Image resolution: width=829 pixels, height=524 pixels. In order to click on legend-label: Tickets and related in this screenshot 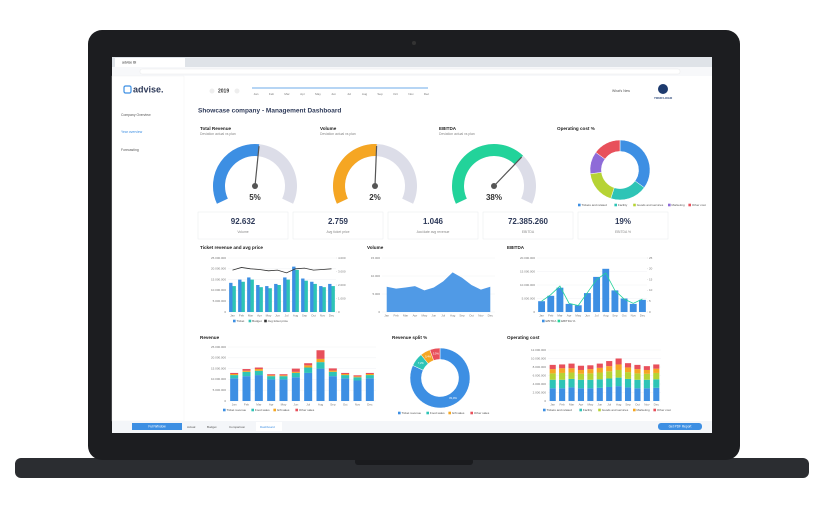, I will do `click(595, 205)`.